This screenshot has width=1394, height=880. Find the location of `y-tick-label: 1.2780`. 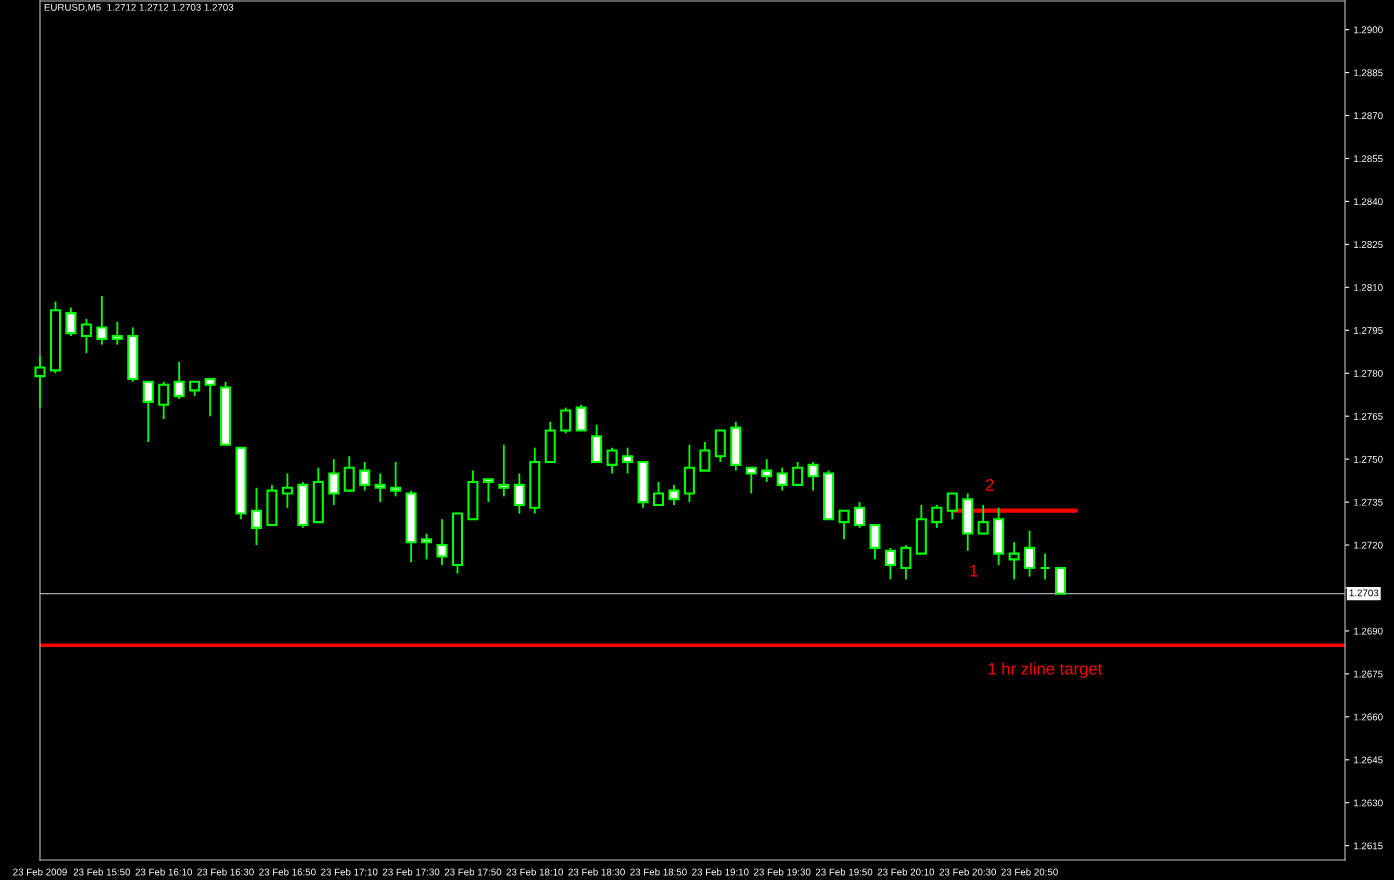

y-tick-label: 1.2780 is located at coordinates (1368, 373).